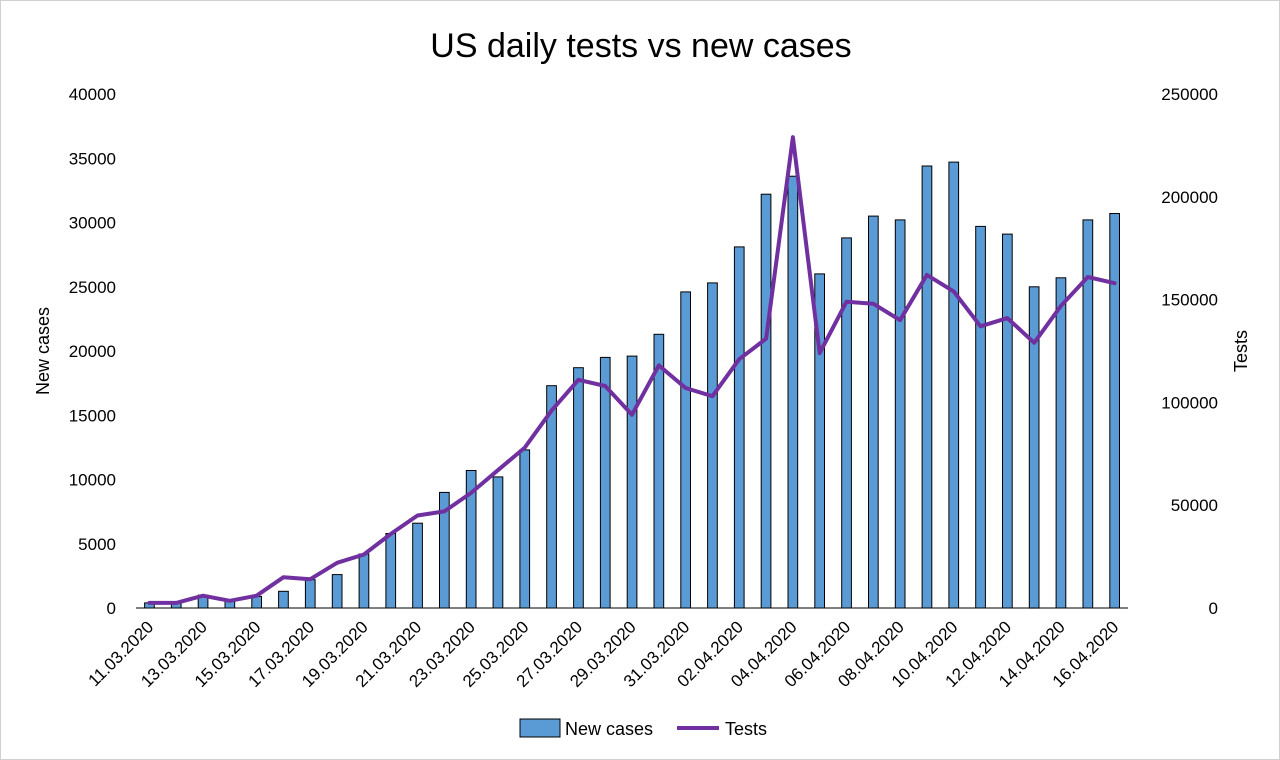 Image resolution: width=1280 pixels, height=760 pixels. Describe the element at coordinates (92, 351) in the screenshot. I see `y-tick-label: 20000` at that location.